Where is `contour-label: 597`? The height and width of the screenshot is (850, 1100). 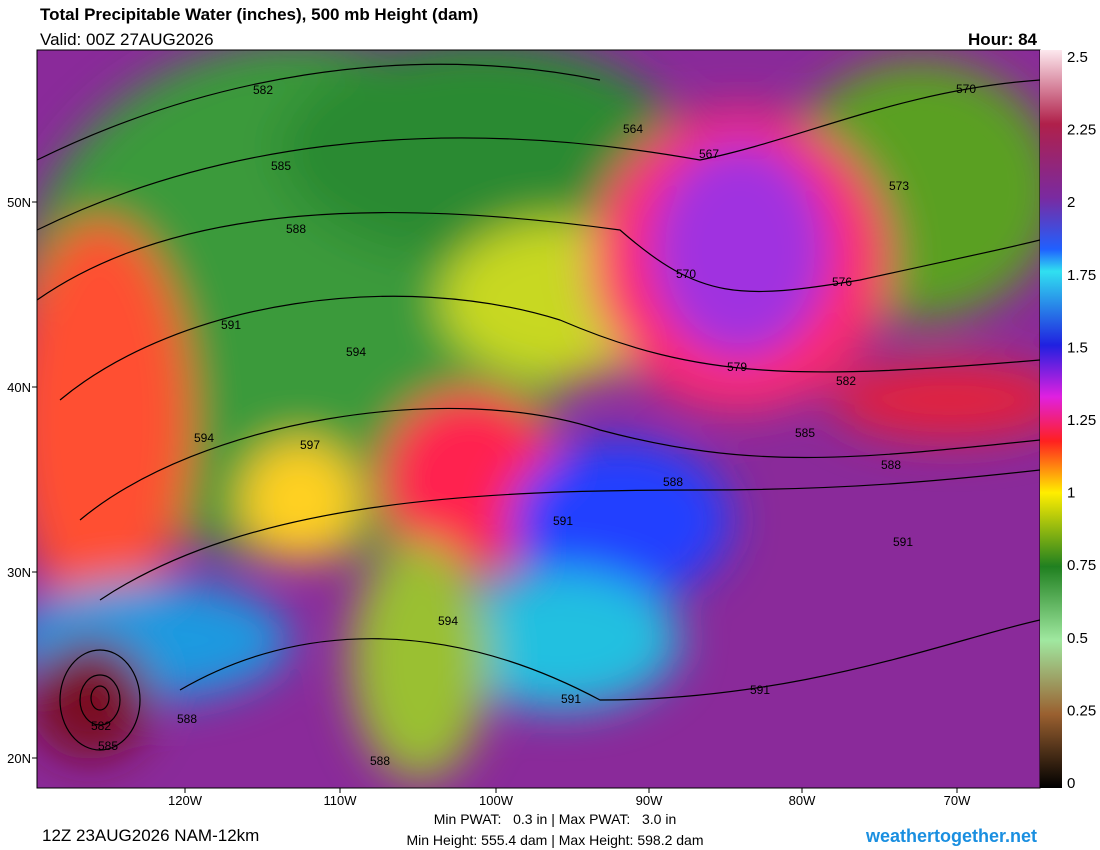
contour-label: 597 is located at coordinates (310, 445).